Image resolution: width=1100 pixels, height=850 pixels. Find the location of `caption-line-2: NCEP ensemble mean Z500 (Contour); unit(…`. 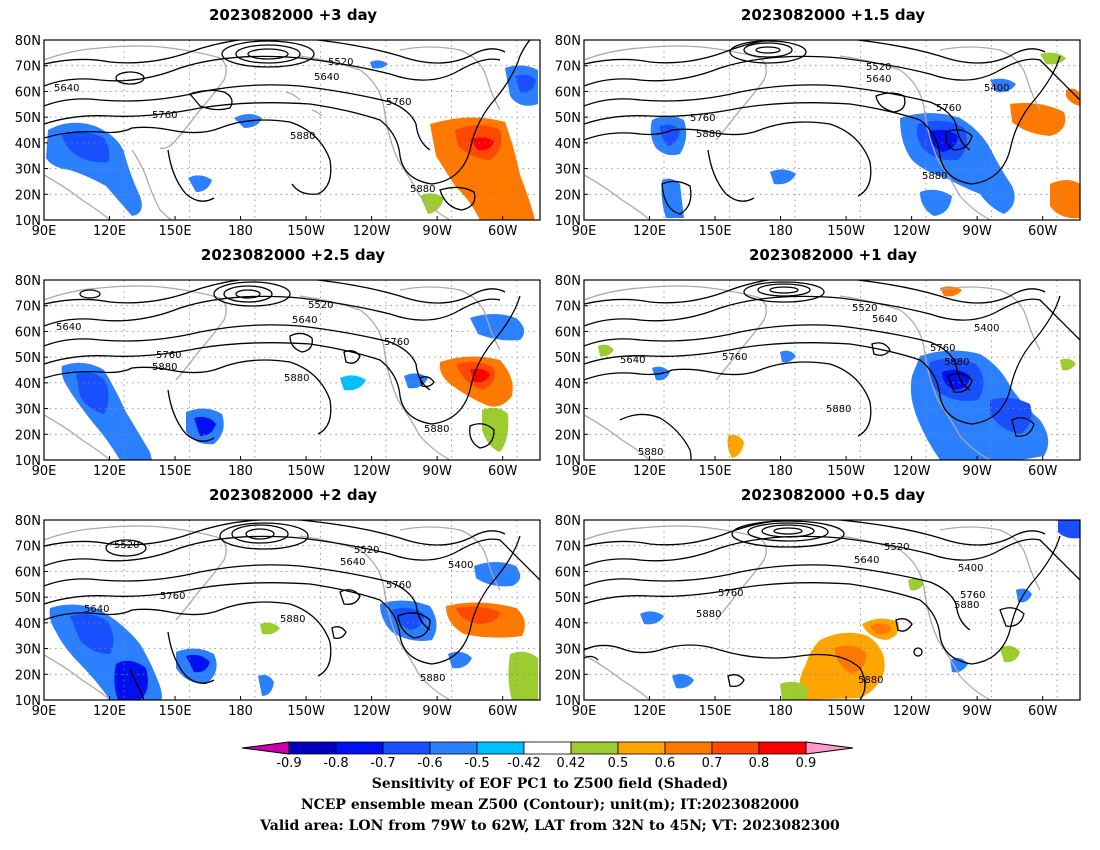

caption-line-2: NCEP ensemble mean Z500 (Contour); unit(… is located at coordinates (550, 805).